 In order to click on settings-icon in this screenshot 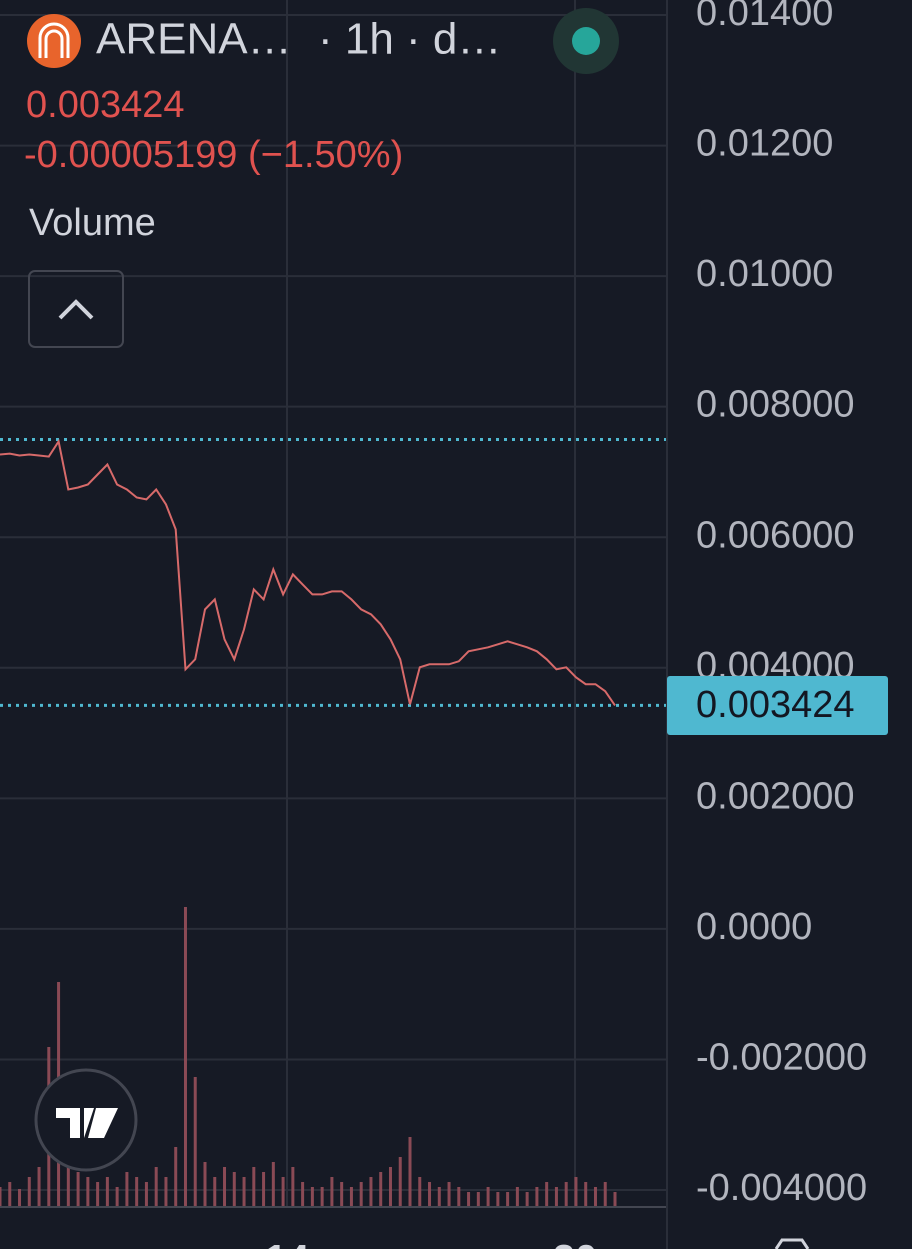, I will do `click(792, 1243)`.